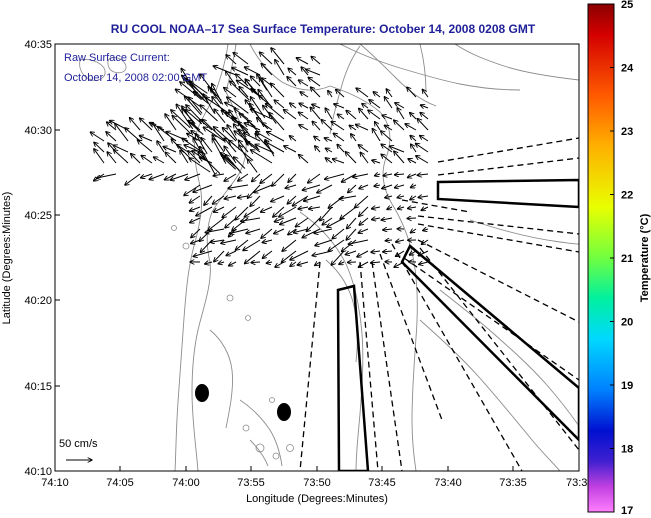 The height and width of the screenshot is (518, 651). What do you see at coordinates (627, 196) in the screenshot?
I see `colorbar-tick: 22` at bounding box center [627, 196].